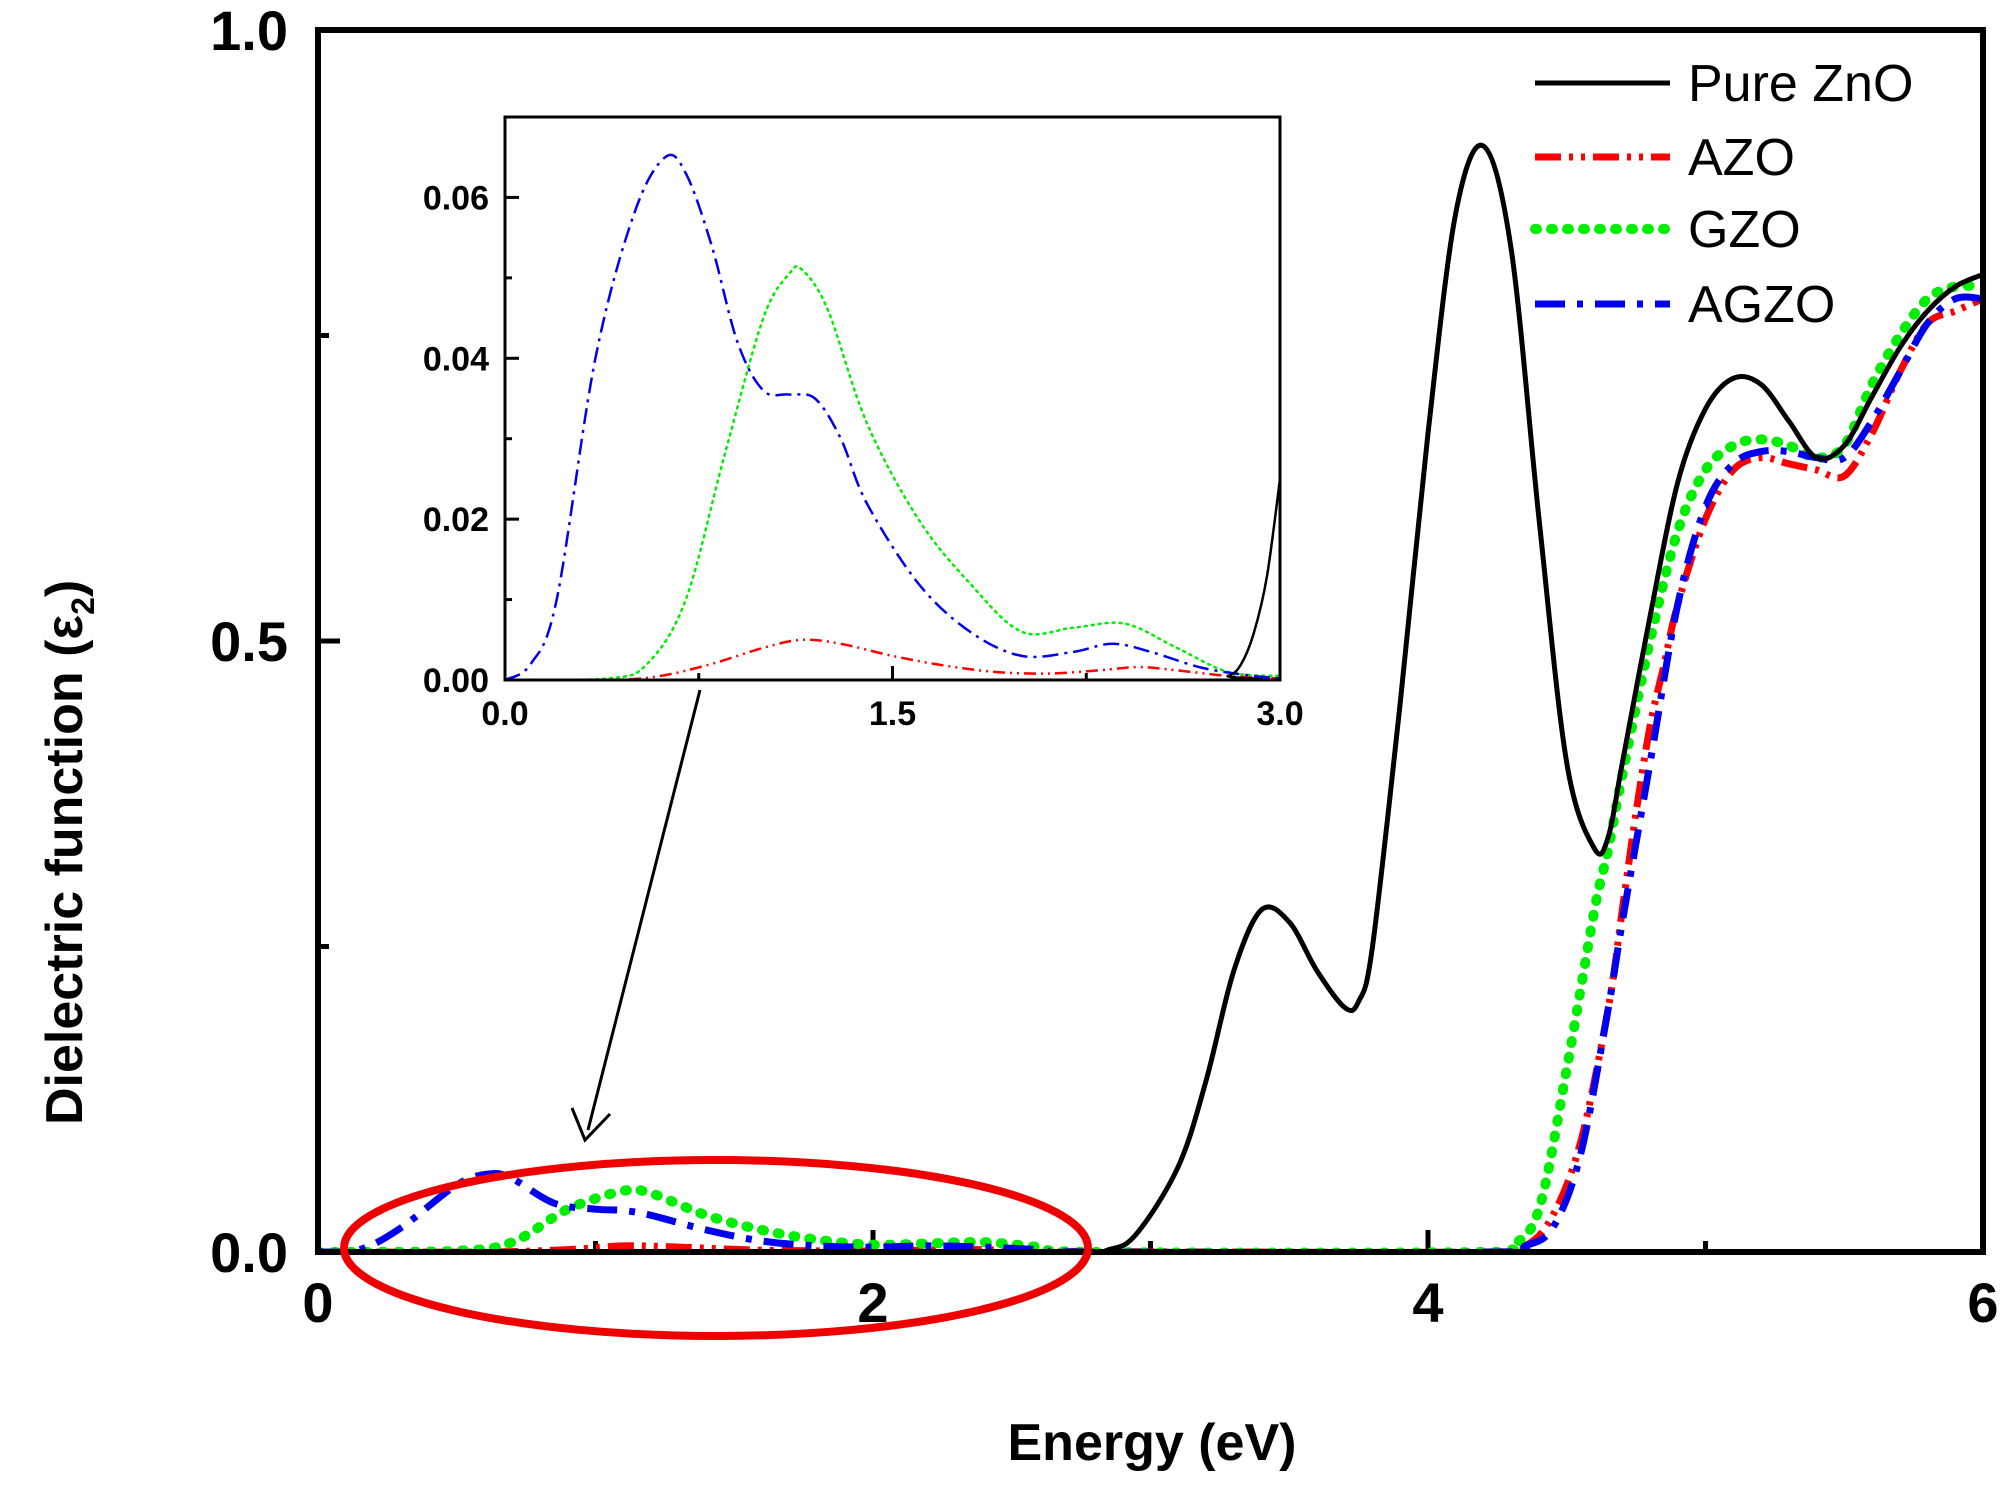  What do you see at coordinates (65, 588) in the screenshot?
I see `y-axis-label-close: )` at bounding box center [65, 588].